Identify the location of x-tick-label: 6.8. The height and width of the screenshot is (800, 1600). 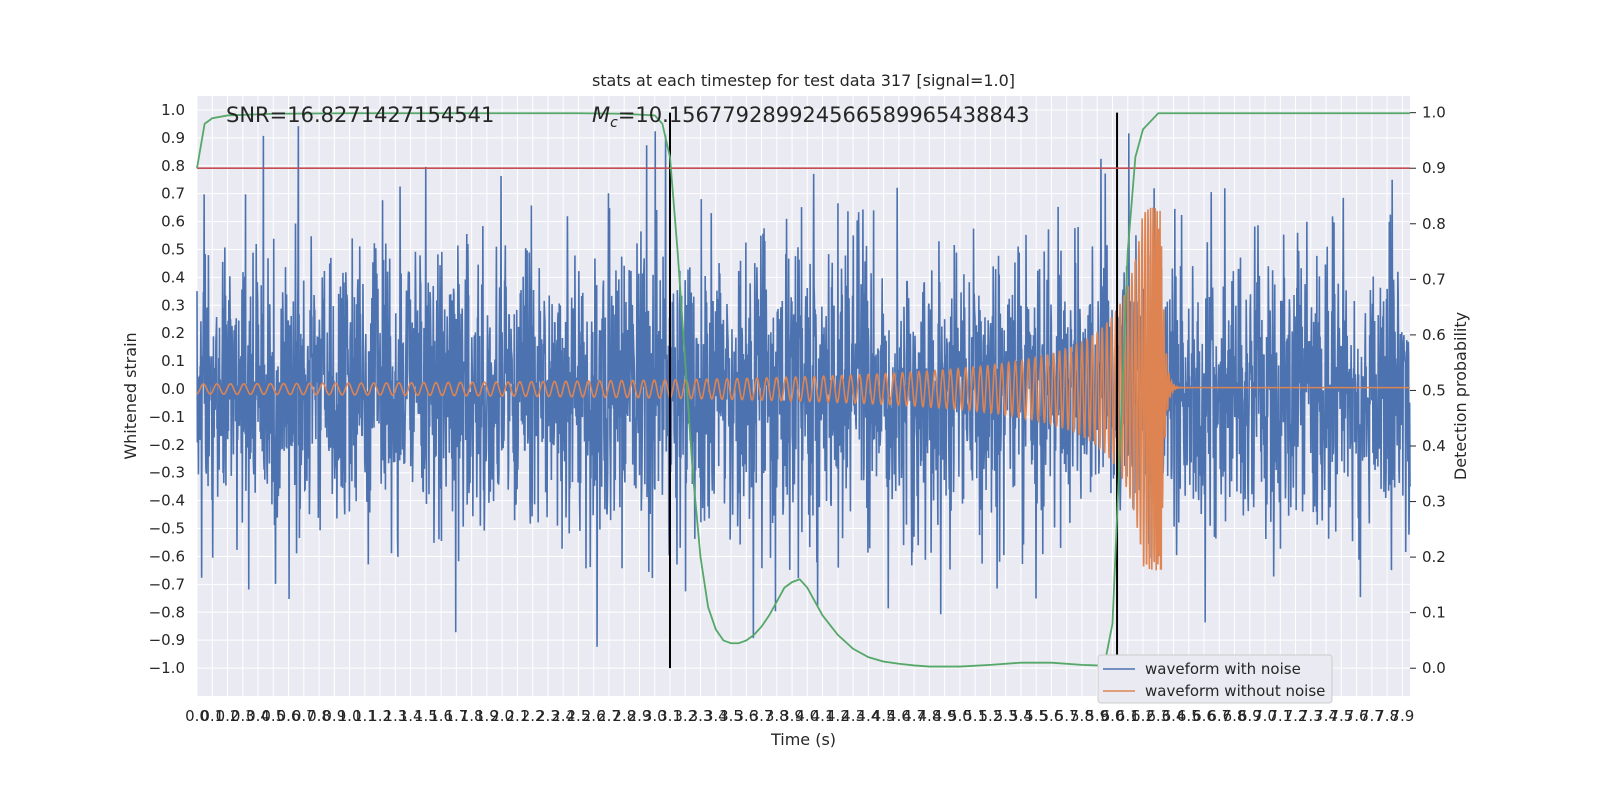
(1235, 716).